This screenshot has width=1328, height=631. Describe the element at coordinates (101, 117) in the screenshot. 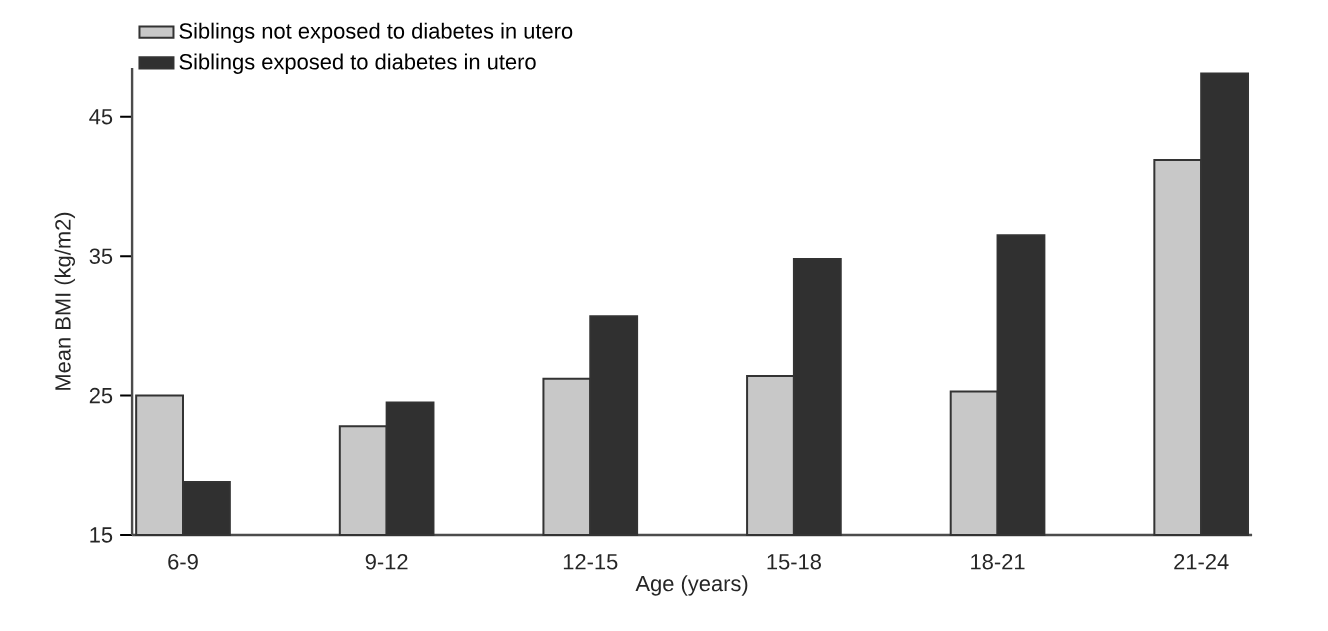

I see `y-tick-label: 45` at that location.